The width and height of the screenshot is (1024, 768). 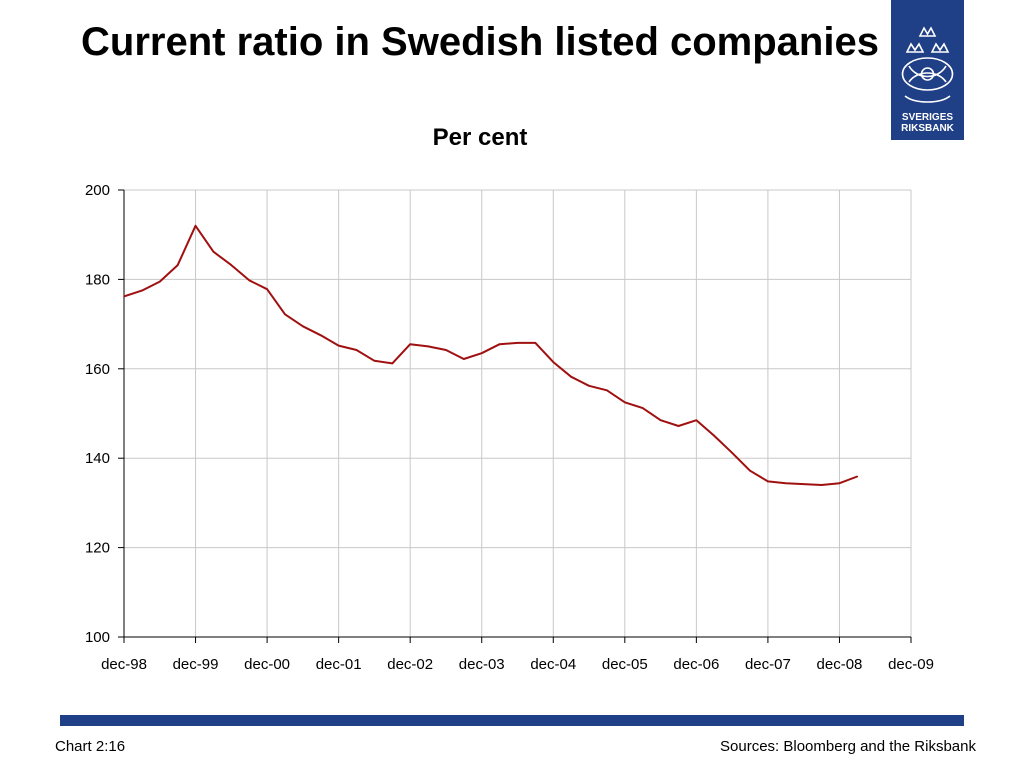 I want to click on x-tick-label: dec-09, so click(x=911, y=664).